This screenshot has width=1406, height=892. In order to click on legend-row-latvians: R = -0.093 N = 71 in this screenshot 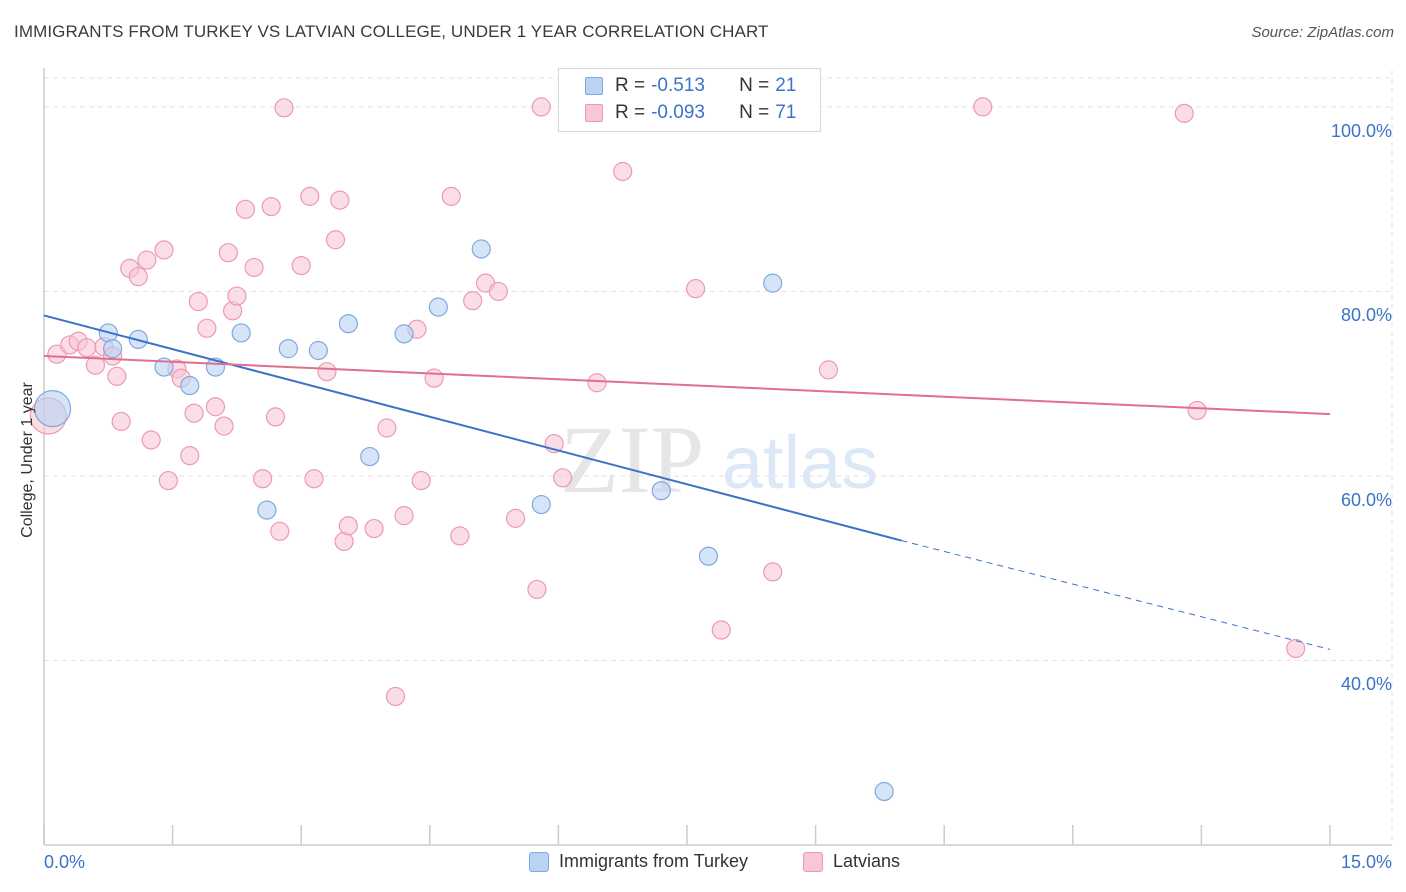, I will do `click(690, 113)`.